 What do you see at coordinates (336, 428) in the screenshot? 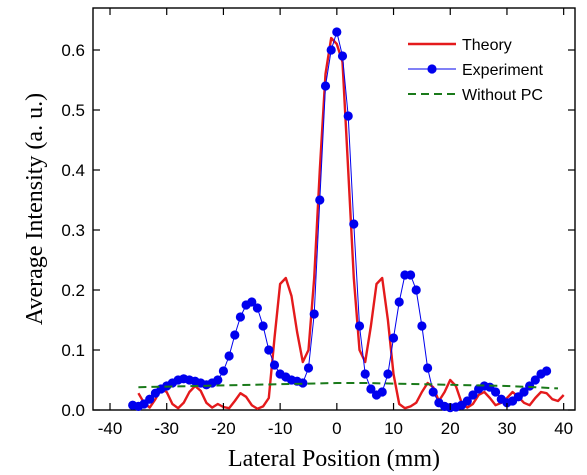
I see `x-tick-label: 0` at bounding box center [336, 428].